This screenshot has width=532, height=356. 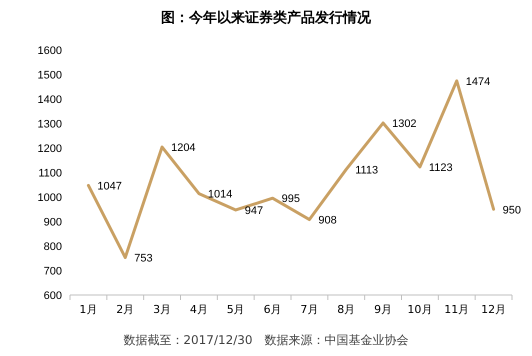 I want to click on y-tick-label: 1600, so click(x=50, y=51).